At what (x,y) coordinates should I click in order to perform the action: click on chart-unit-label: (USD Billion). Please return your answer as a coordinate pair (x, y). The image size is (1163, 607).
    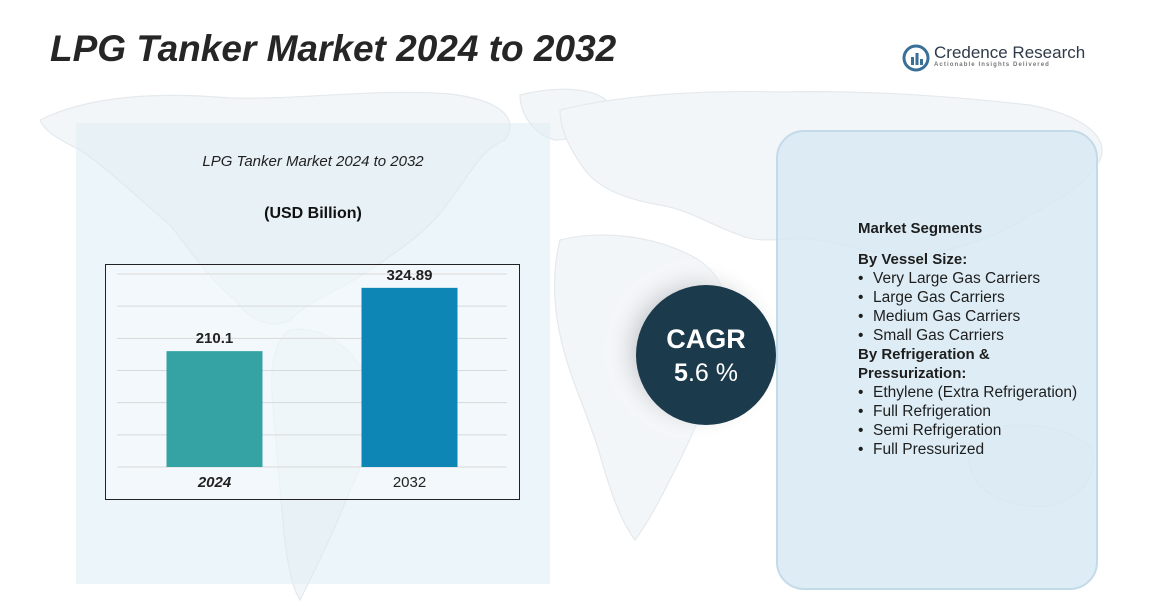
    Looking at the image, I should click on (313, 213).